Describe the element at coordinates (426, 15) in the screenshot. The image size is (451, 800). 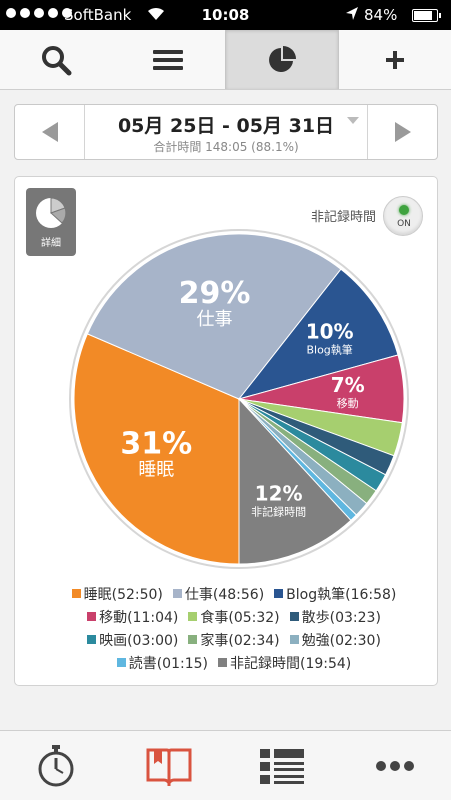
I see `battery-icon` at that location.